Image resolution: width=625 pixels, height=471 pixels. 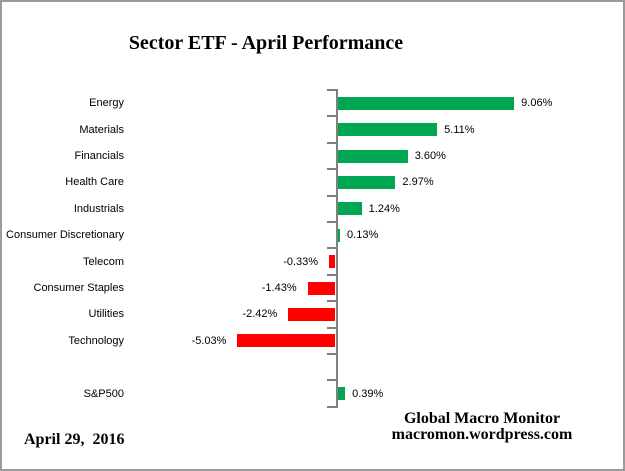 What do you see at coordinates (98, 208) in the screenshot?
I see `category-label: Industrials` at bounding box center [98, 208].